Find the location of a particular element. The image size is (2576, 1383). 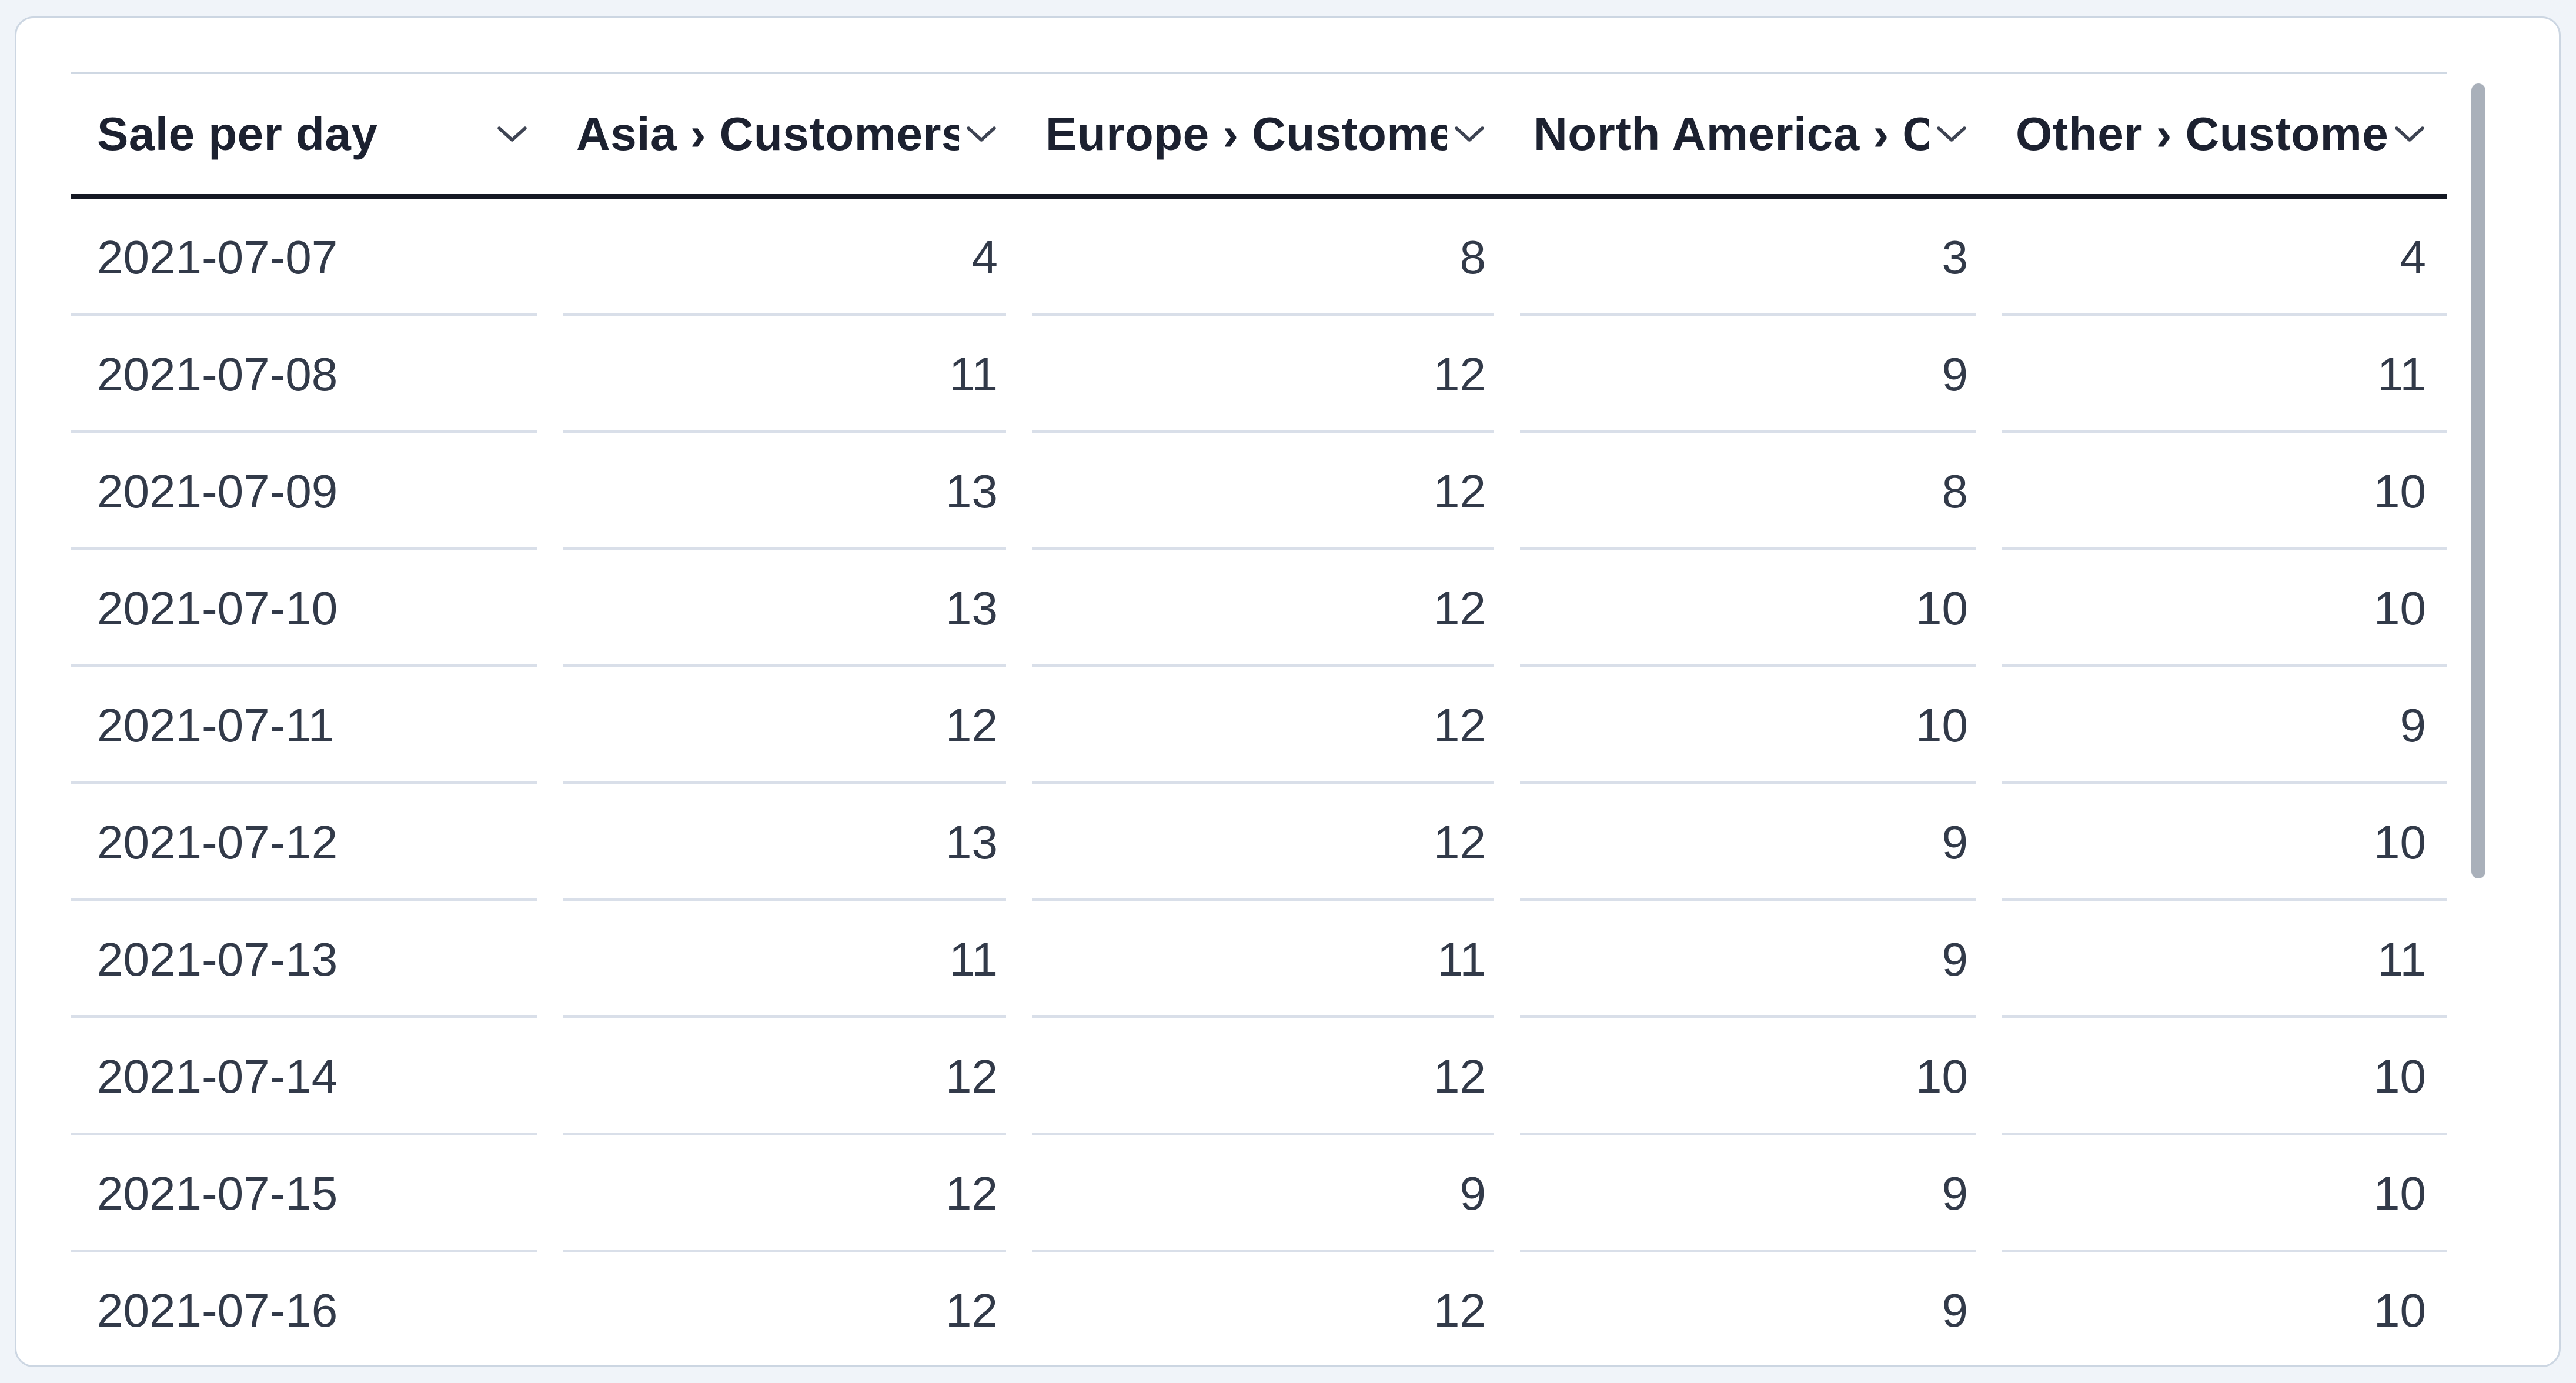

column-header-content: Europe › Customers is located at coordinates (1263, 134).